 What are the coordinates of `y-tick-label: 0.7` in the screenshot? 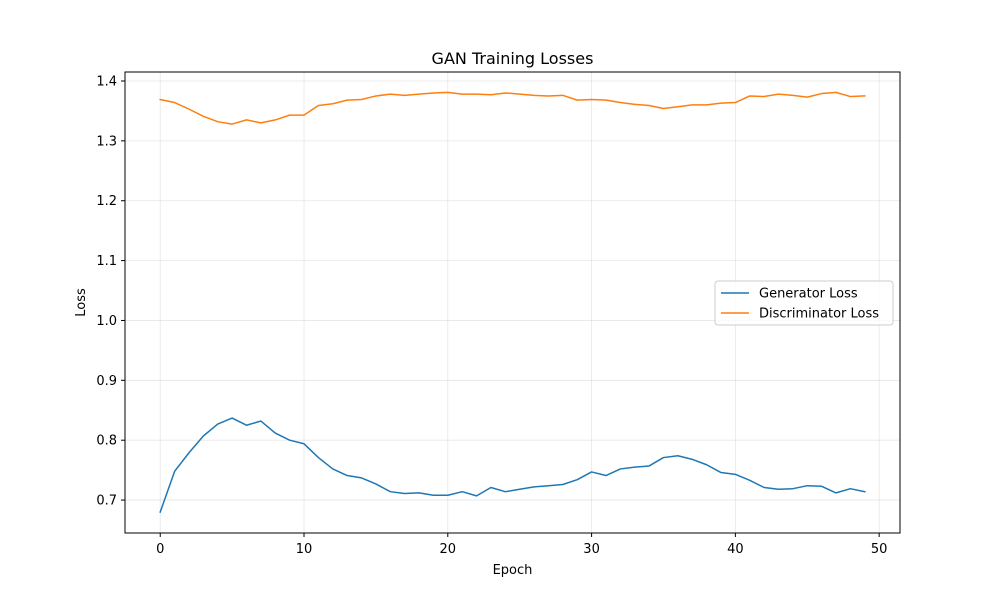 It's located at (106, 501).